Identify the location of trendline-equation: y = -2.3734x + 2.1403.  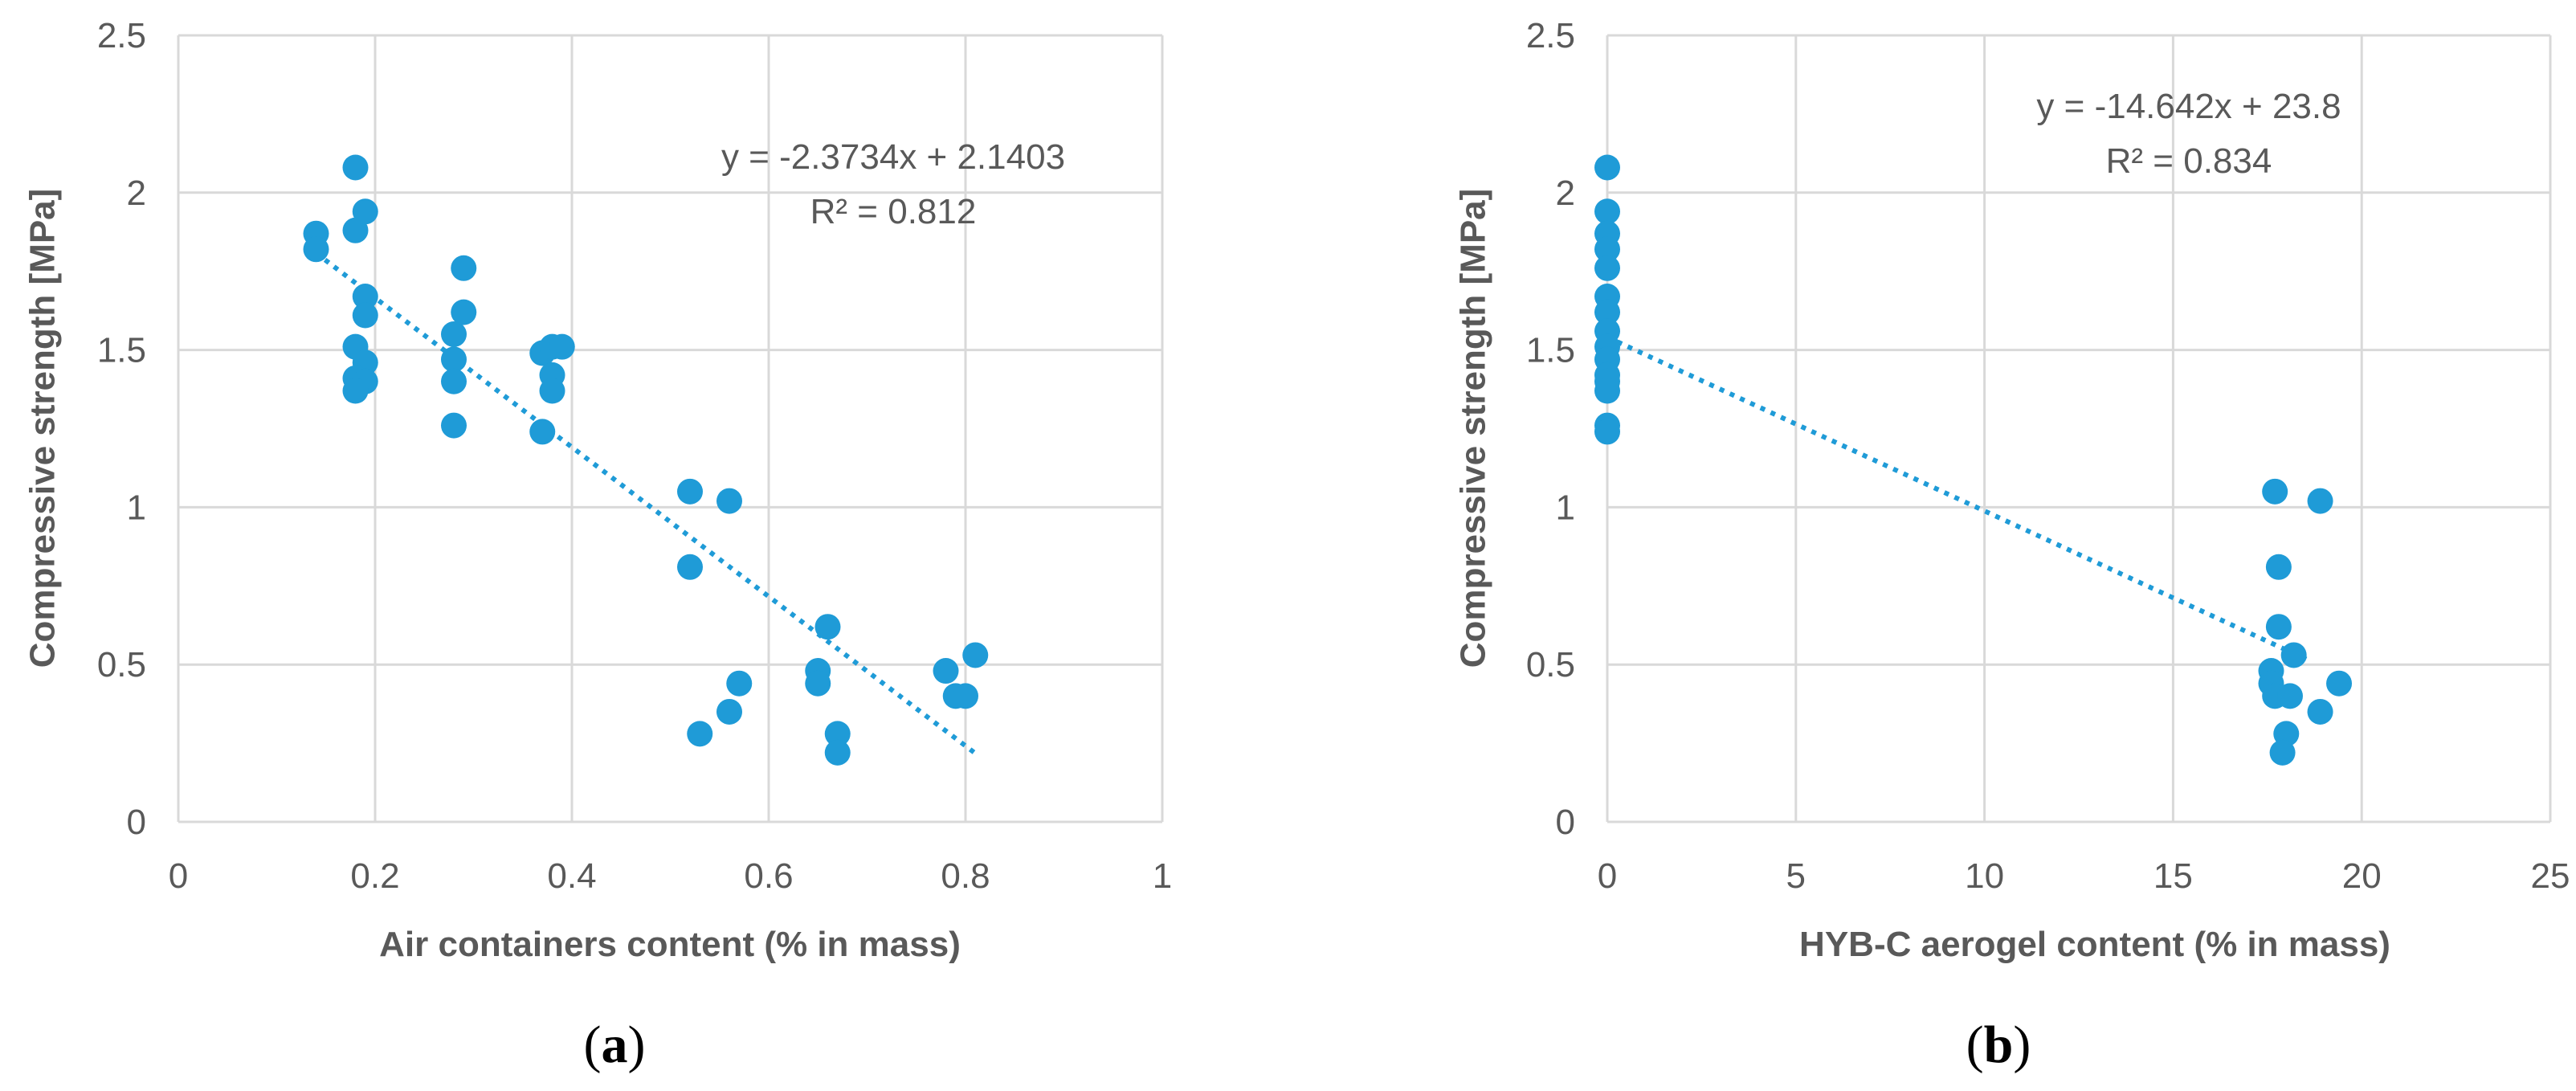
(893, 157).